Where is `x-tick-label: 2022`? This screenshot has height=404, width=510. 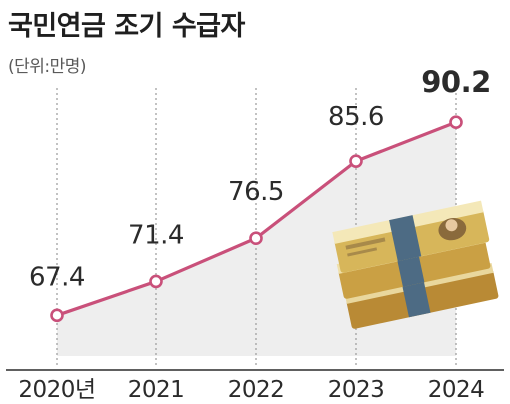
x-tick-label: 2022 is located at coordinates (256, 390).